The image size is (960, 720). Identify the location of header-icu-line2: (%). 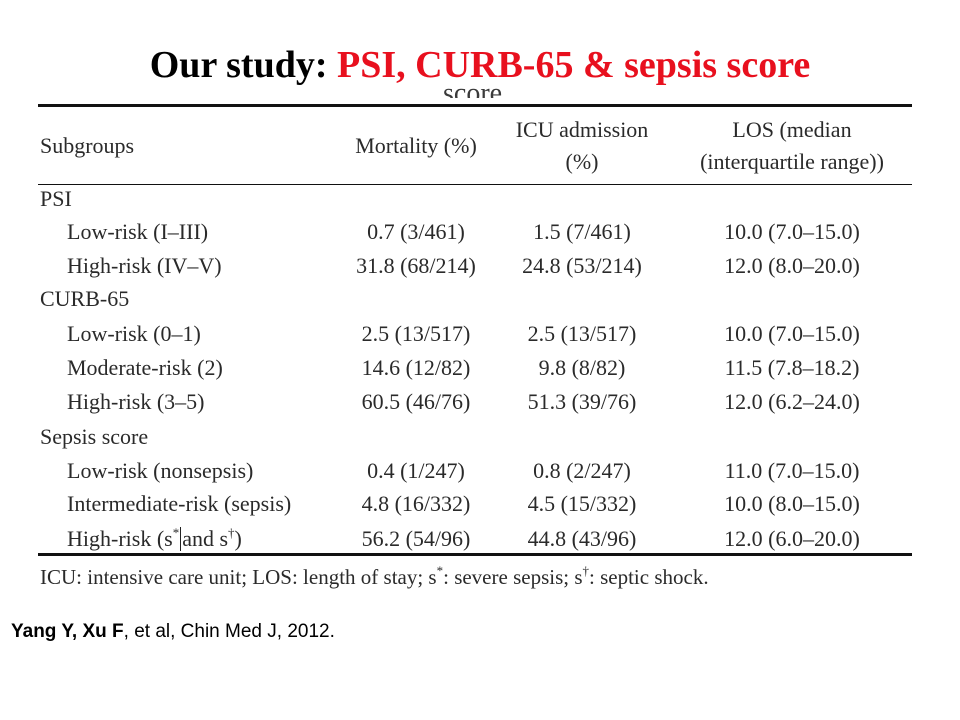
(582, 161).